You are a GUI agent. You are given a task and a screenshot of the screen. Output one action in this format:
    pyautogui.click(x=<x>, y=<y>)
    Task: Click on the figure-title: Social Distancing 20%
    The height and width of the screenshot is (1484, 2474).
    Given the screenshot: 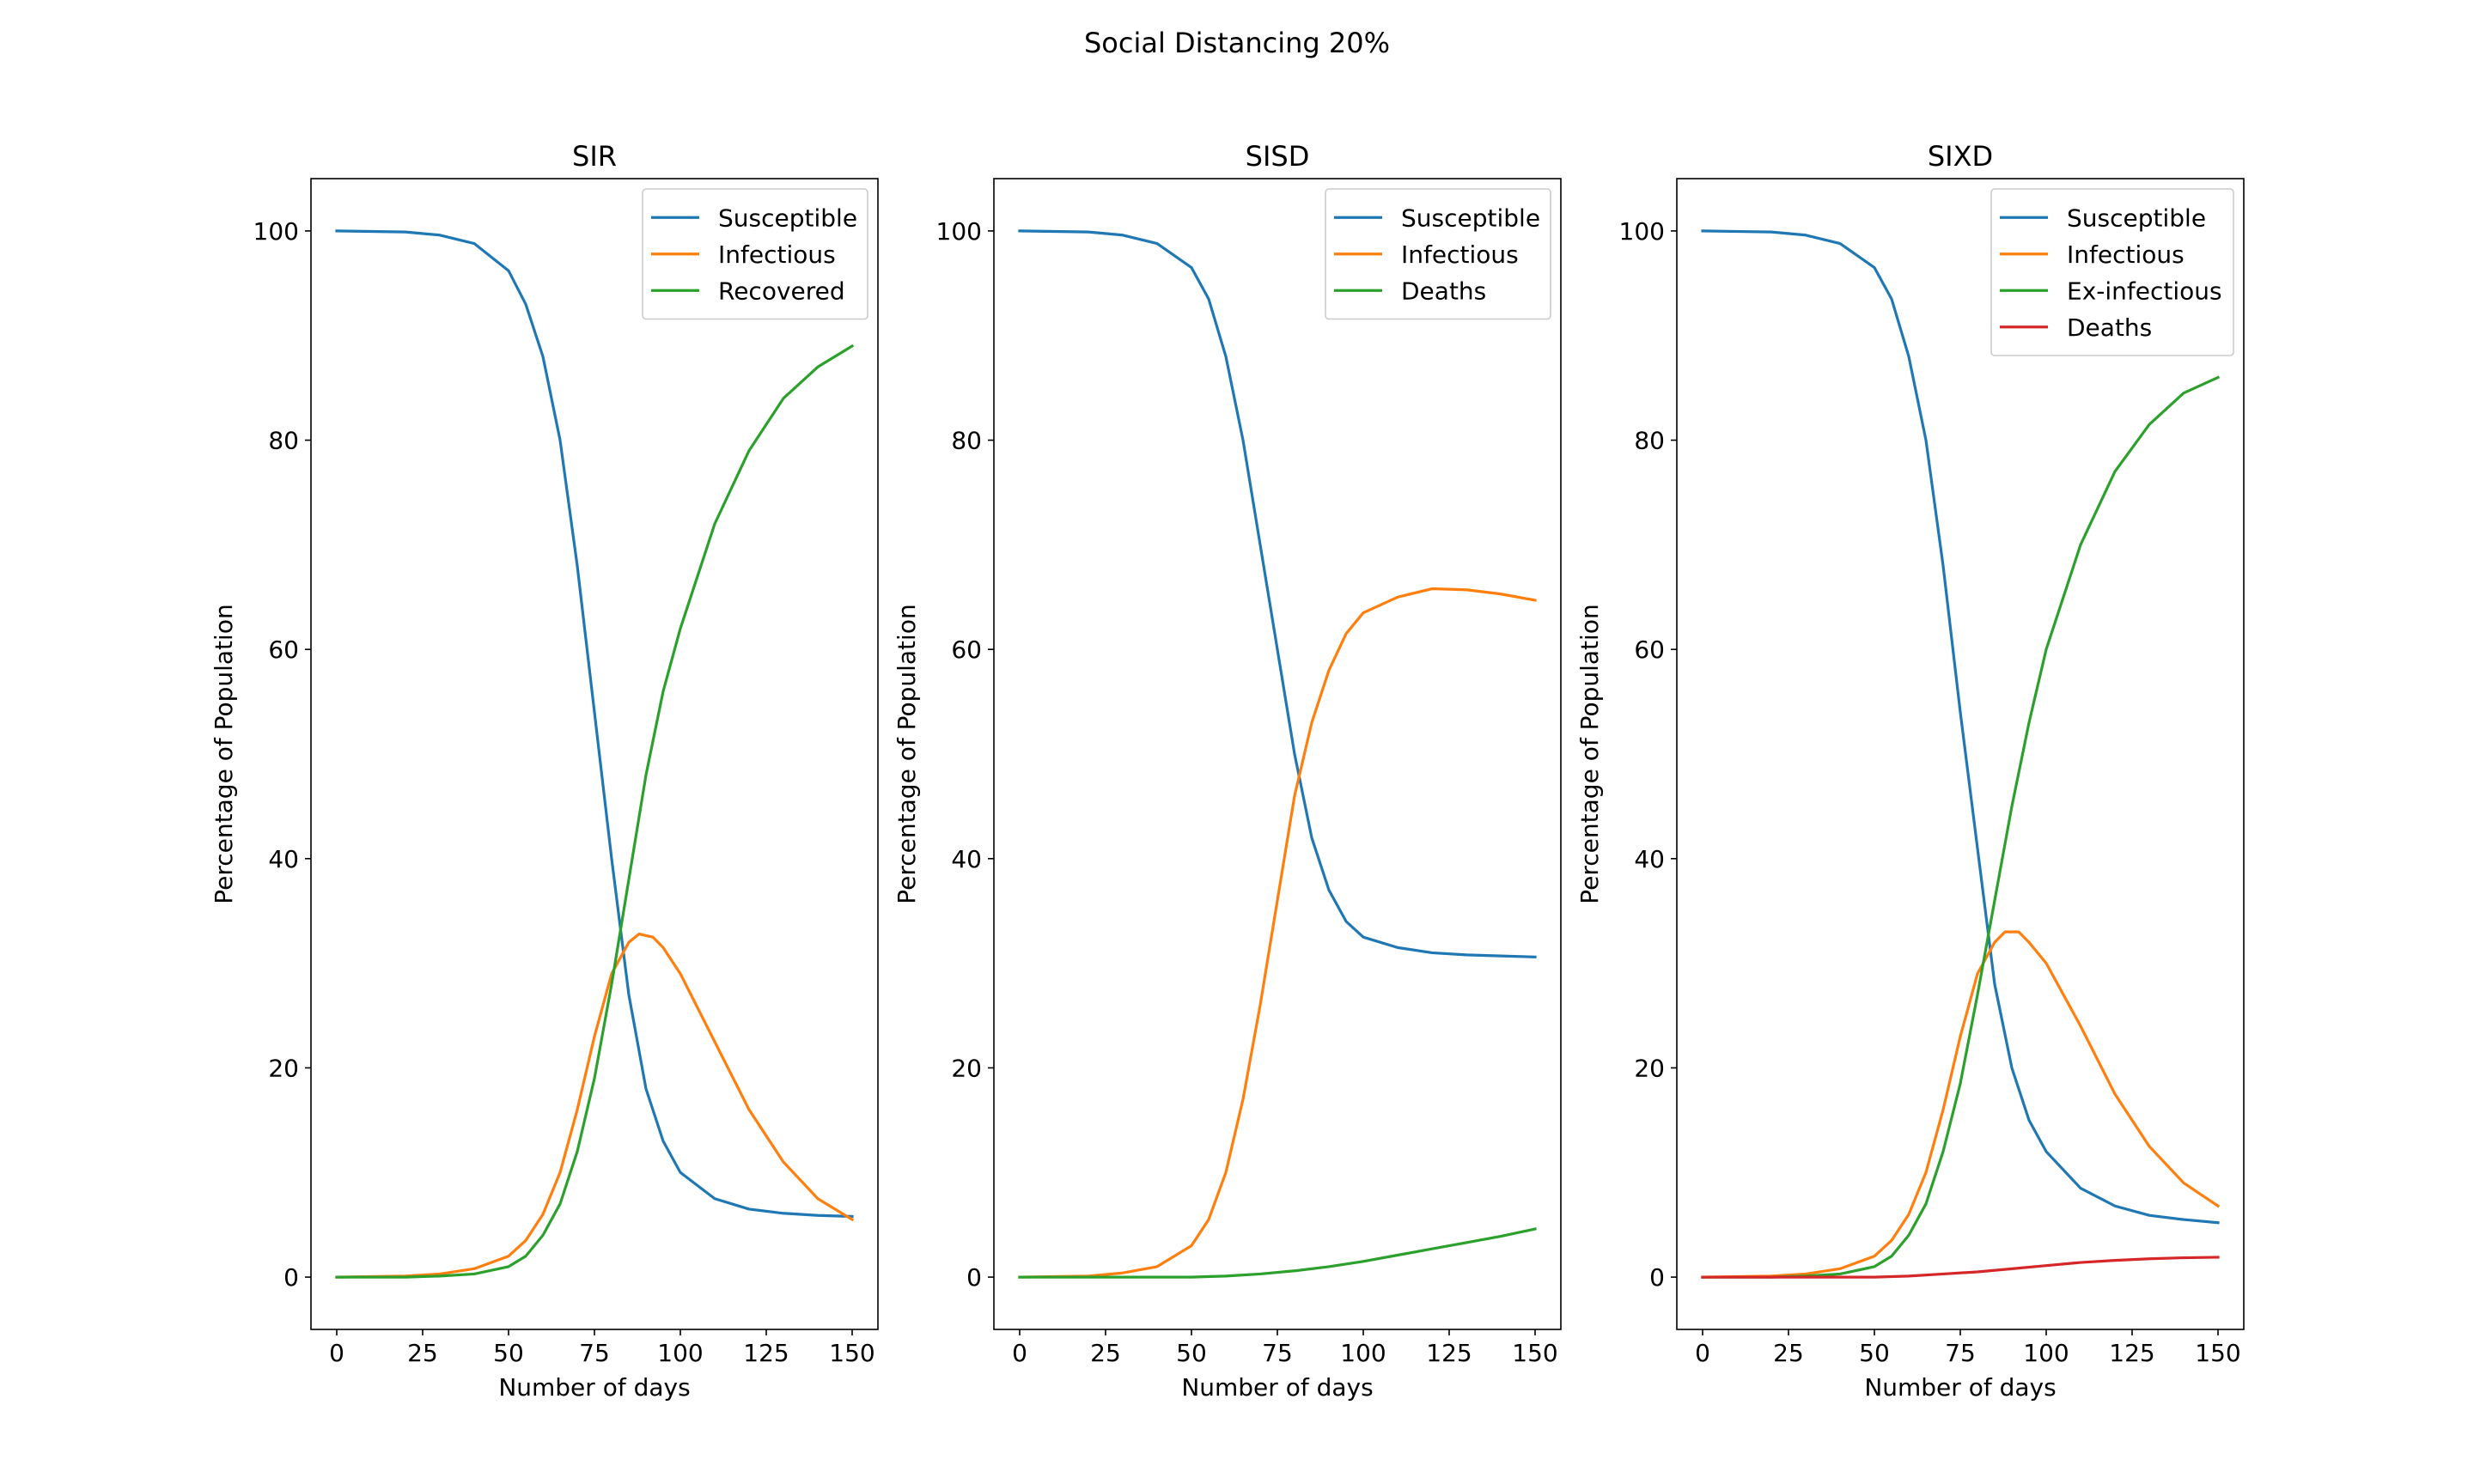 What is the action you would take?
    pyautogui.click(x=1237, y=43)
    